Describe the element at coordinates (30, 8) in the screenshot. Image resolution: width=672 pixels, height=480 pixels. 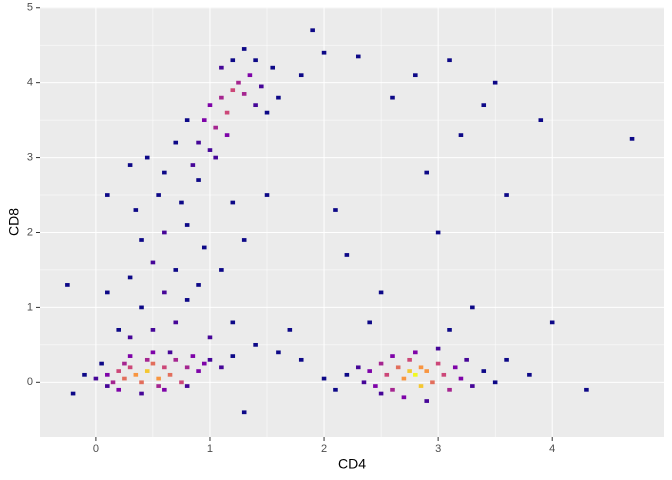
I see `y-tick-label: 5` at that location.